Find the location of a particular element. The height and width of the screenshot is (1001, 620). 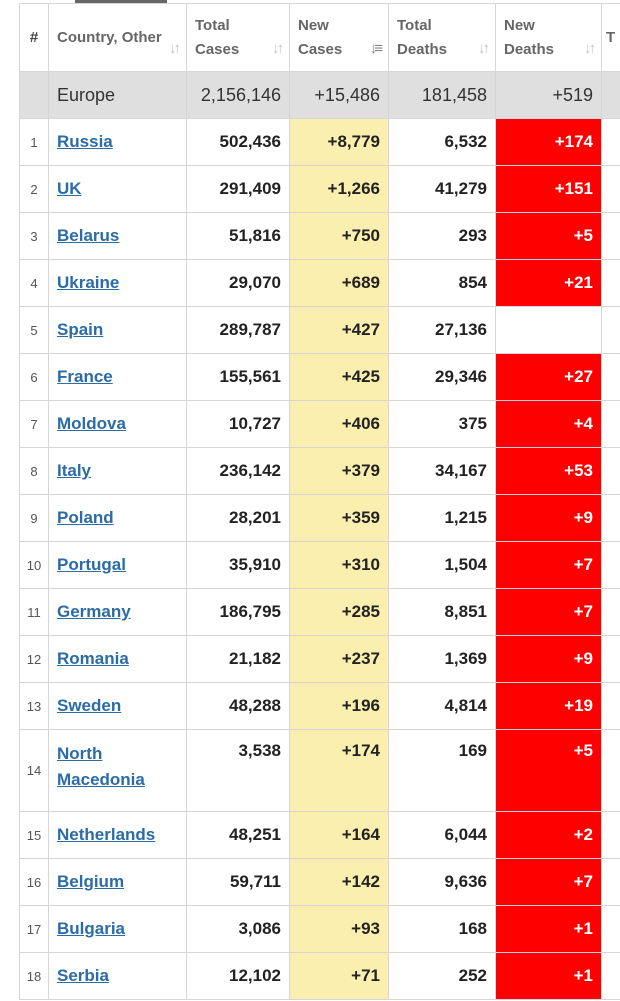

new-deaths-cell is located at coordinates (548, 330).